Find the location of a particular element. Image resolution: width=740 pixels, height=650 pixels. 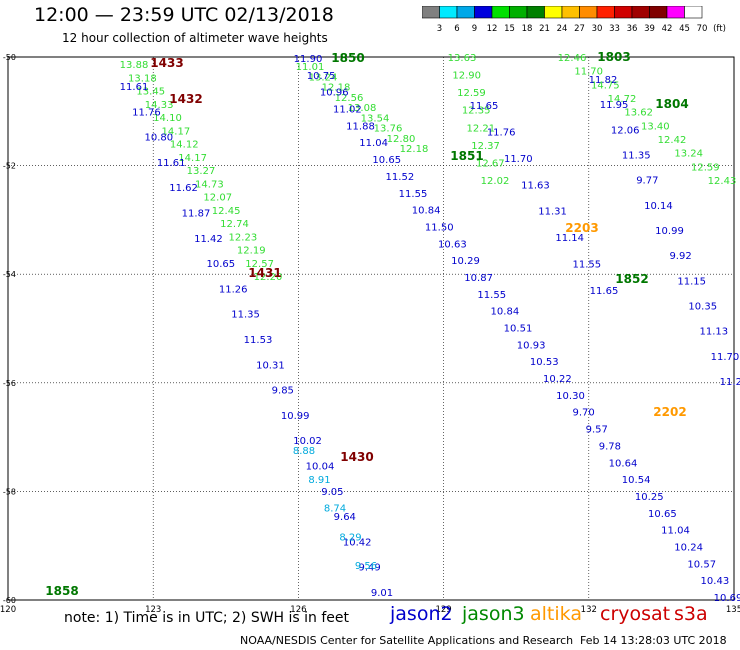

wave-height-label: 8.29 is located at coordinates (350, 537).